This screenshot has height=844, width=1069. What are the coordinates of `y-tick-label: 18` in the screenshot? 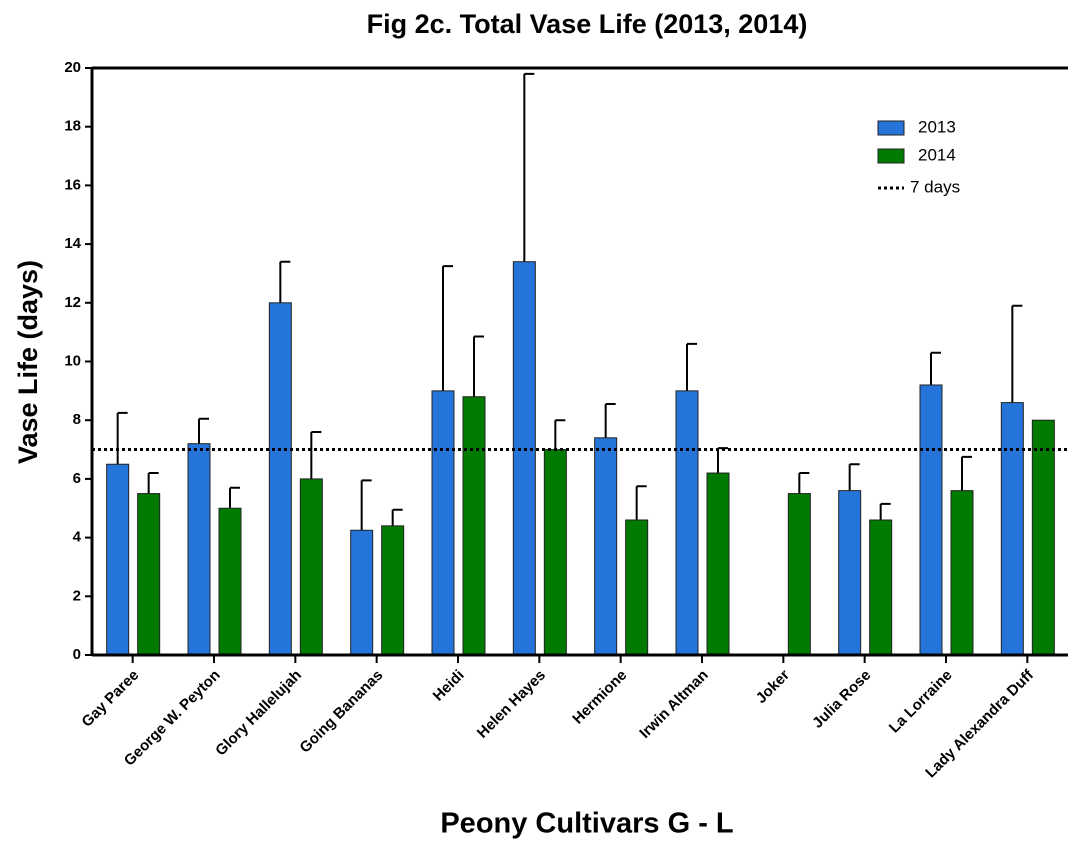 It's located at (72, 126).